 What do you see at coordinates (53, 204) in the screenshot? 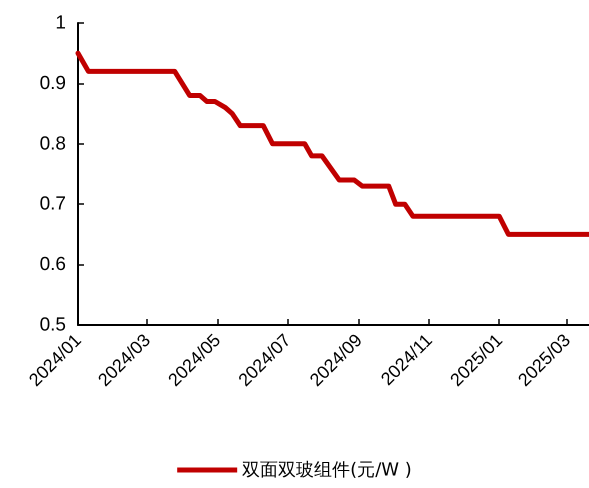
I see `y-tick-label: 0.7` at bounding box center [53, 204].